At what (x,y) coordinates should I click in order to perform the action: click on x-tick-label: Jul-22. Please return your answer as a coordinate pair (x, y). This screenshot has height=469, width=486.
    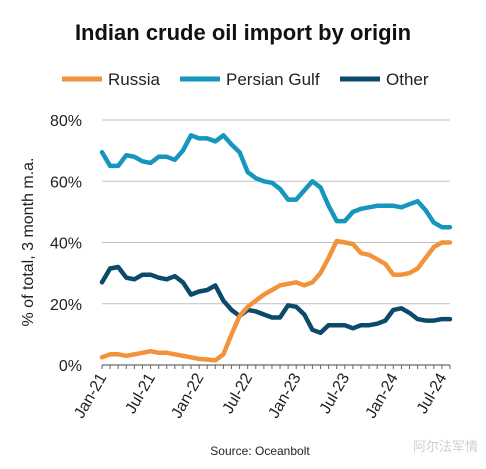
    Looking at the image, I should click on (238, 393).